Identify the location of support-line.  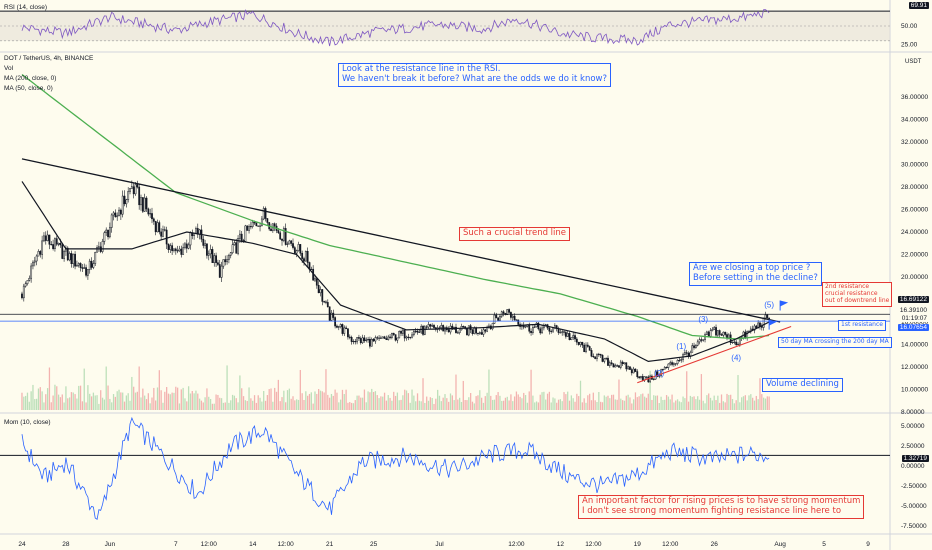
(714, 354).